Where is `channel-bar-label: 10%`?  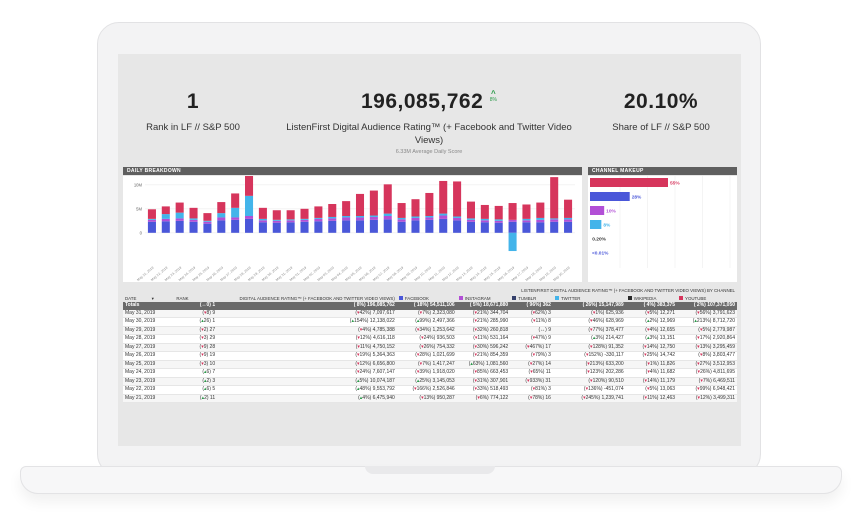 channel-bar-label: 10% is located at coordinates (611, 212).